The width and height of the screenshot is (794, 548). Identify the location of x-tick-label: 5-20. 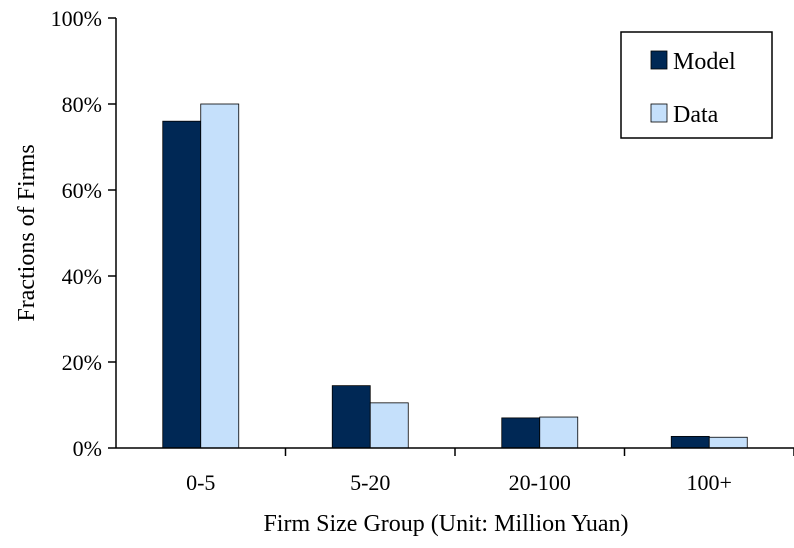
(370, 482).